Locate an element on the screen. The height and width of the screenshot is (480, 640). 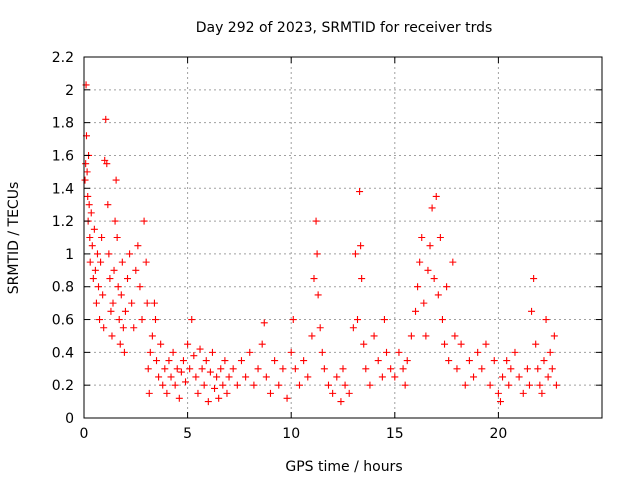
y-tick-label: 2 is located at coordinates (69, 91).